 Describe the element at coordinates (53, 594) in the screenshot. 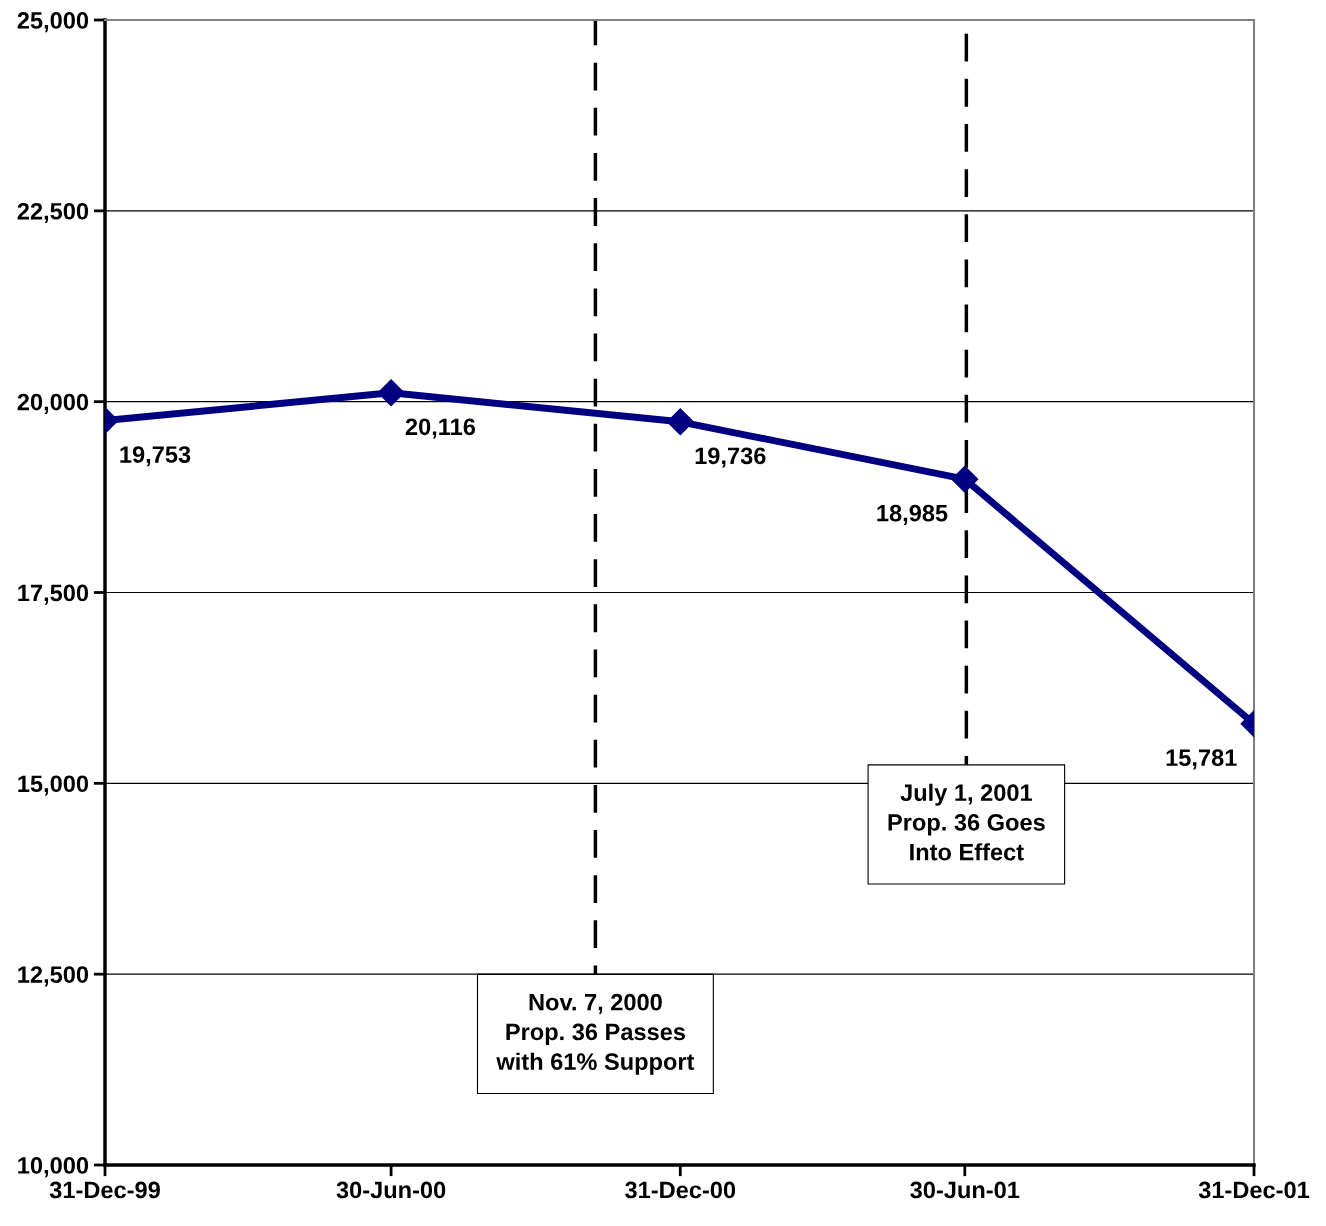

I see `y-tick-label: 17,500` at that location.